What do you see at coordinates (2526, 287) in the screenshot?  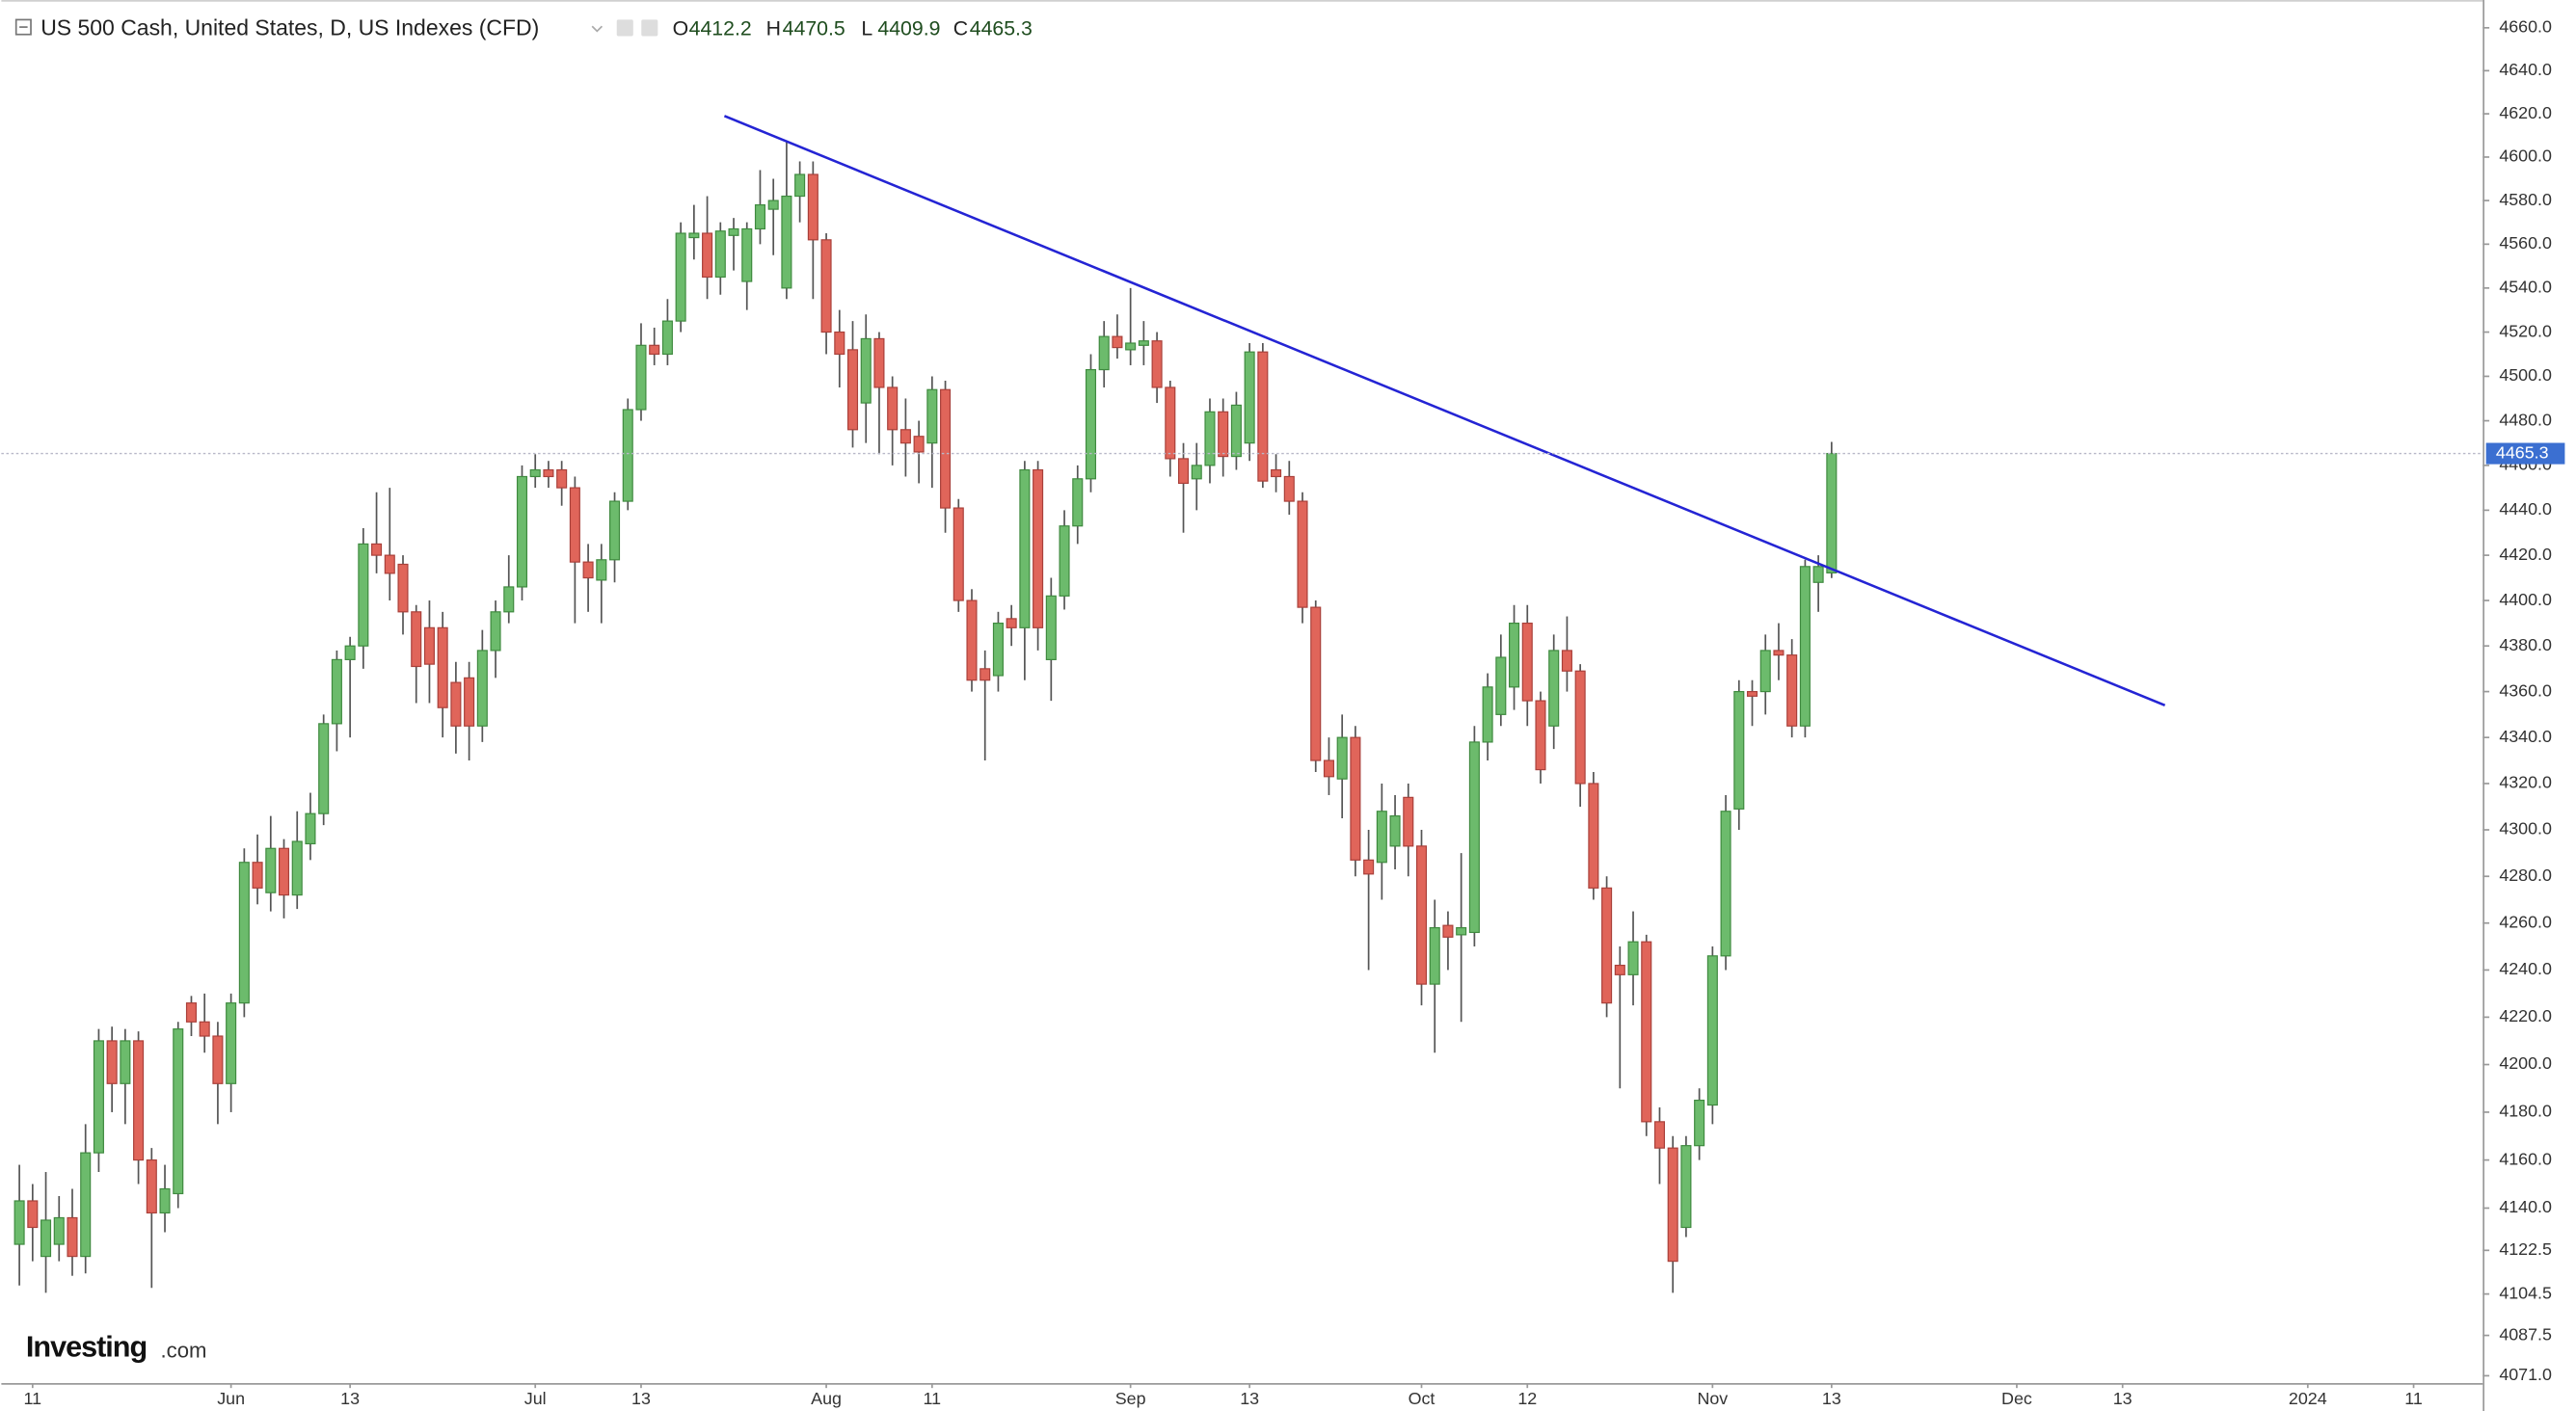 I see `y-tick-label: 4540.0` at bounding box center [2526, 287].